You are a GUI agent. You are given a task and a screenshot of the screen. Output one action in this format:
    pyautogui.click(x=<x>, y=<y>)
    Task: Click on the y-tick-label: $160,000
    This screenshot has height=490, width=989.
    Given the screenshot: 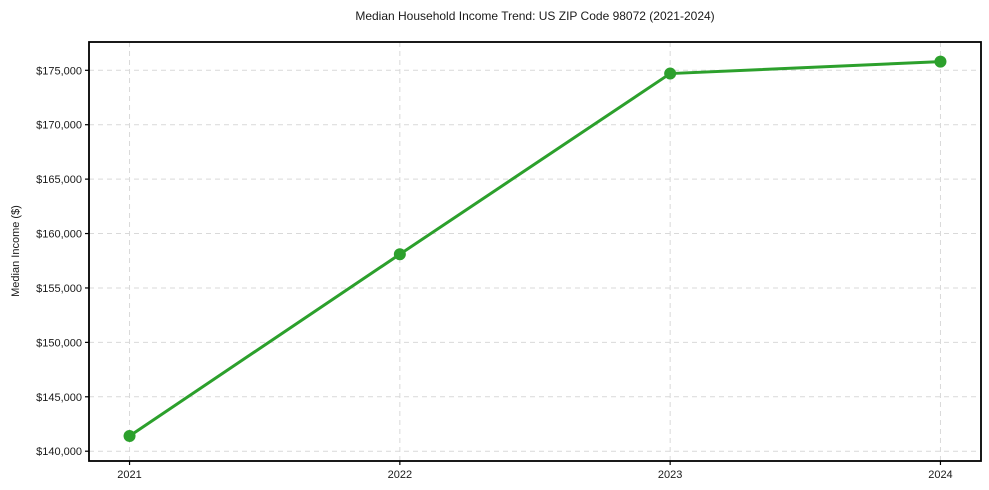 What is the action you would take?
    pyautogui.click(x=59, y=235)
    